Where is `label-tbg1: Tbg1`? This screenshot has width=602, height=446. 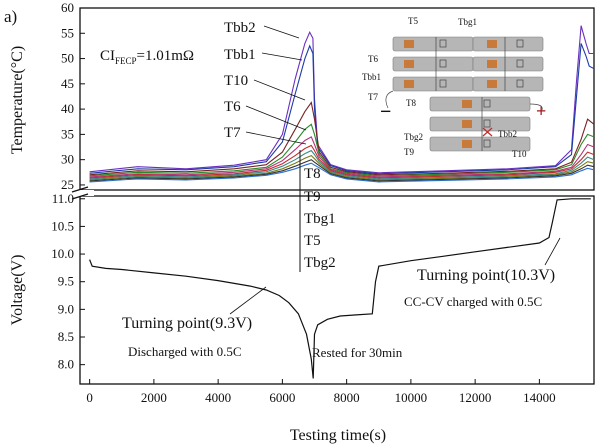
label-tbg1: Tbg1 is located at coordinates (320, 219).